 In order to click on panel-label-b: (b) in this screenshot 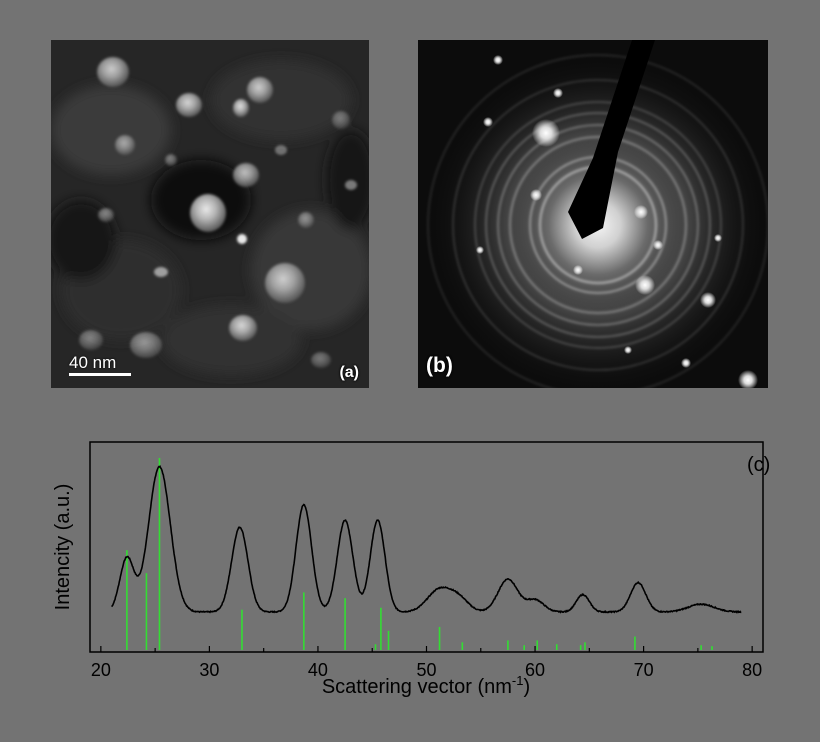, I will do `click(439, 365)`.